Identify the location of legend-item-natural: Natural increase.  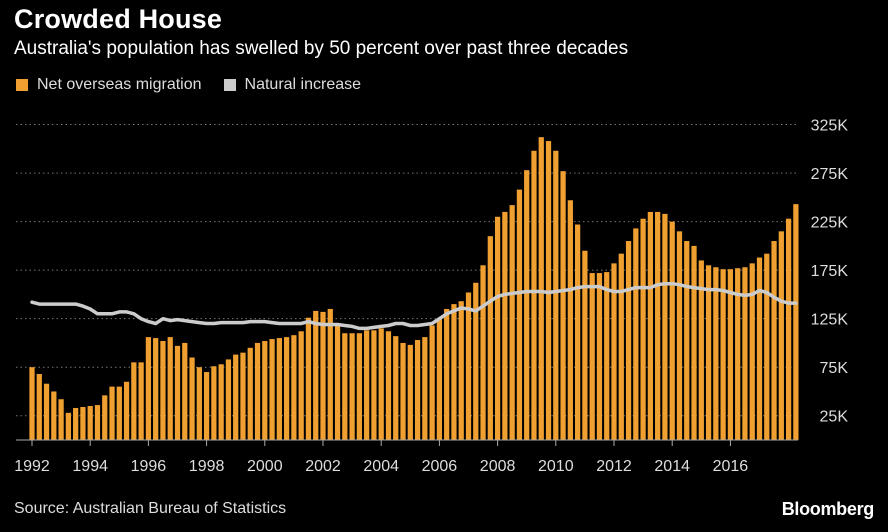
(292, 85).